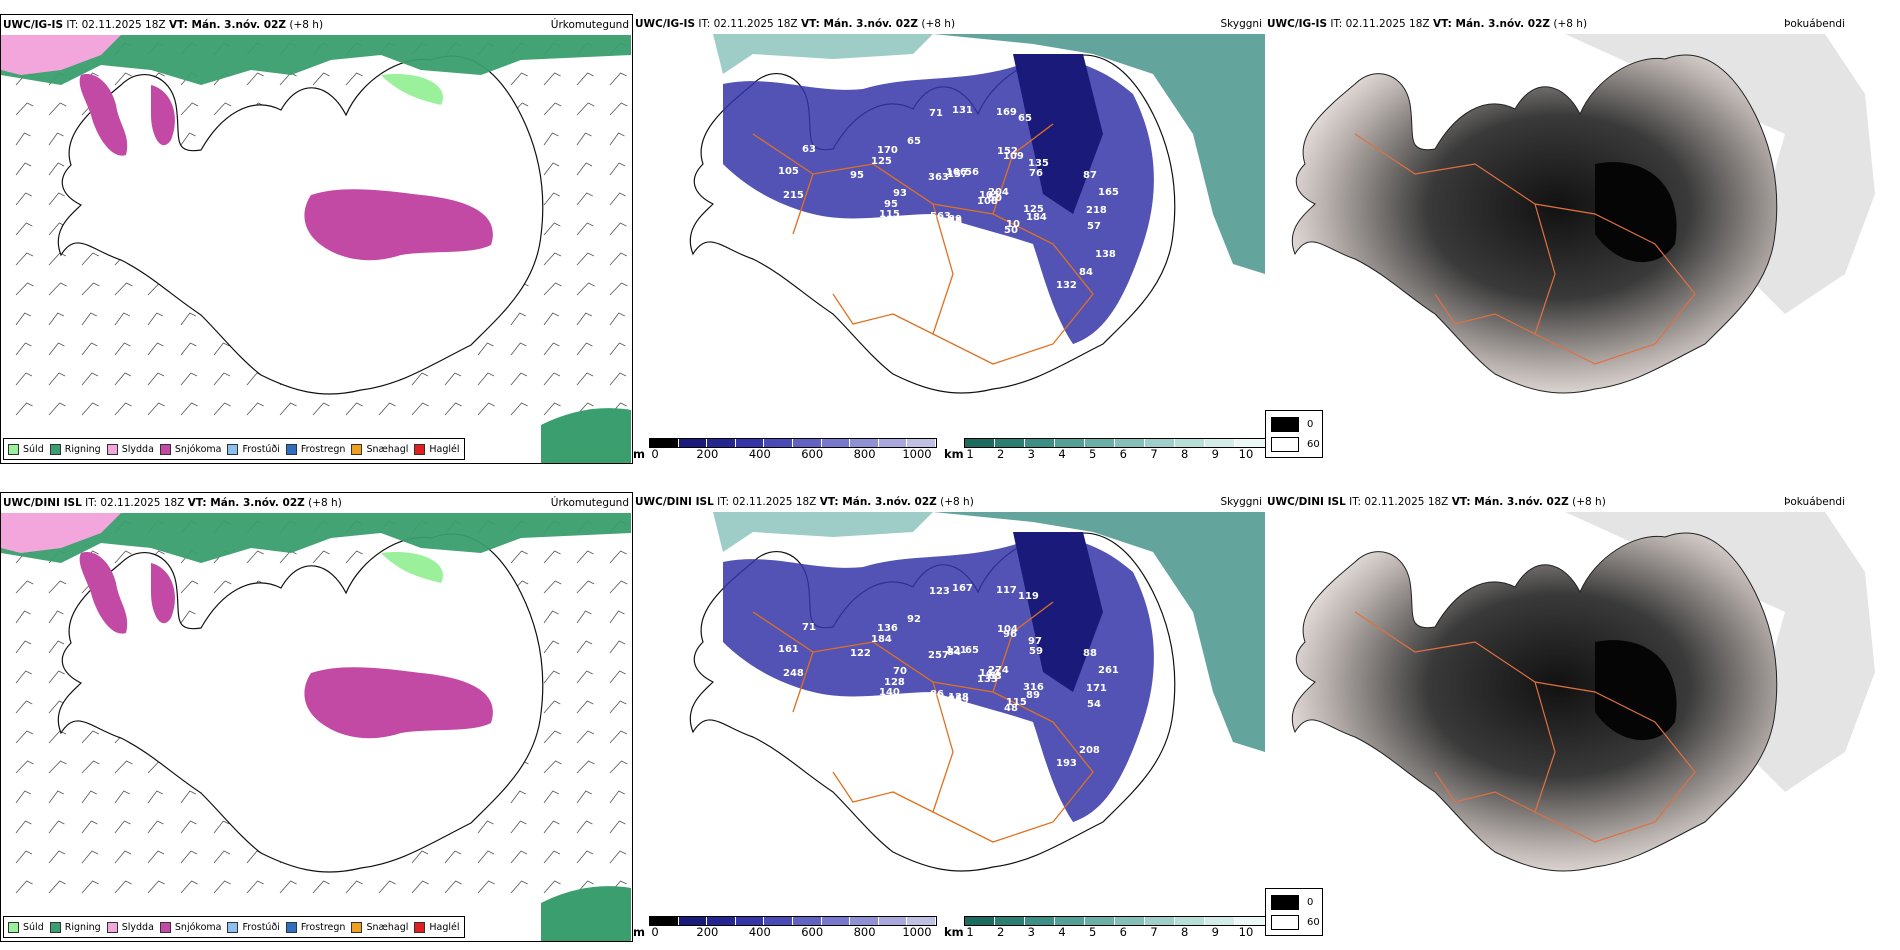 The image size is (1900, 950). I want to click on cloud-base-value: 109, so click(958, 700).